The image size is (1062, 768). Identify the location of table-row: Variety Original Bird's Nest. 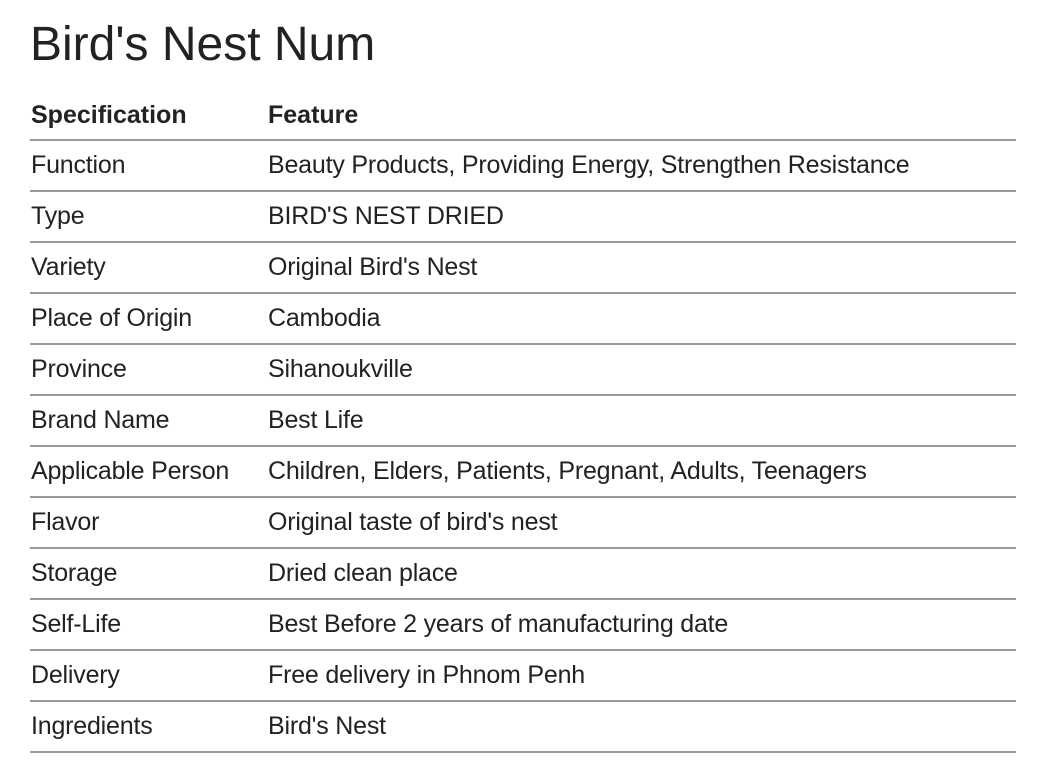
(523, 268).